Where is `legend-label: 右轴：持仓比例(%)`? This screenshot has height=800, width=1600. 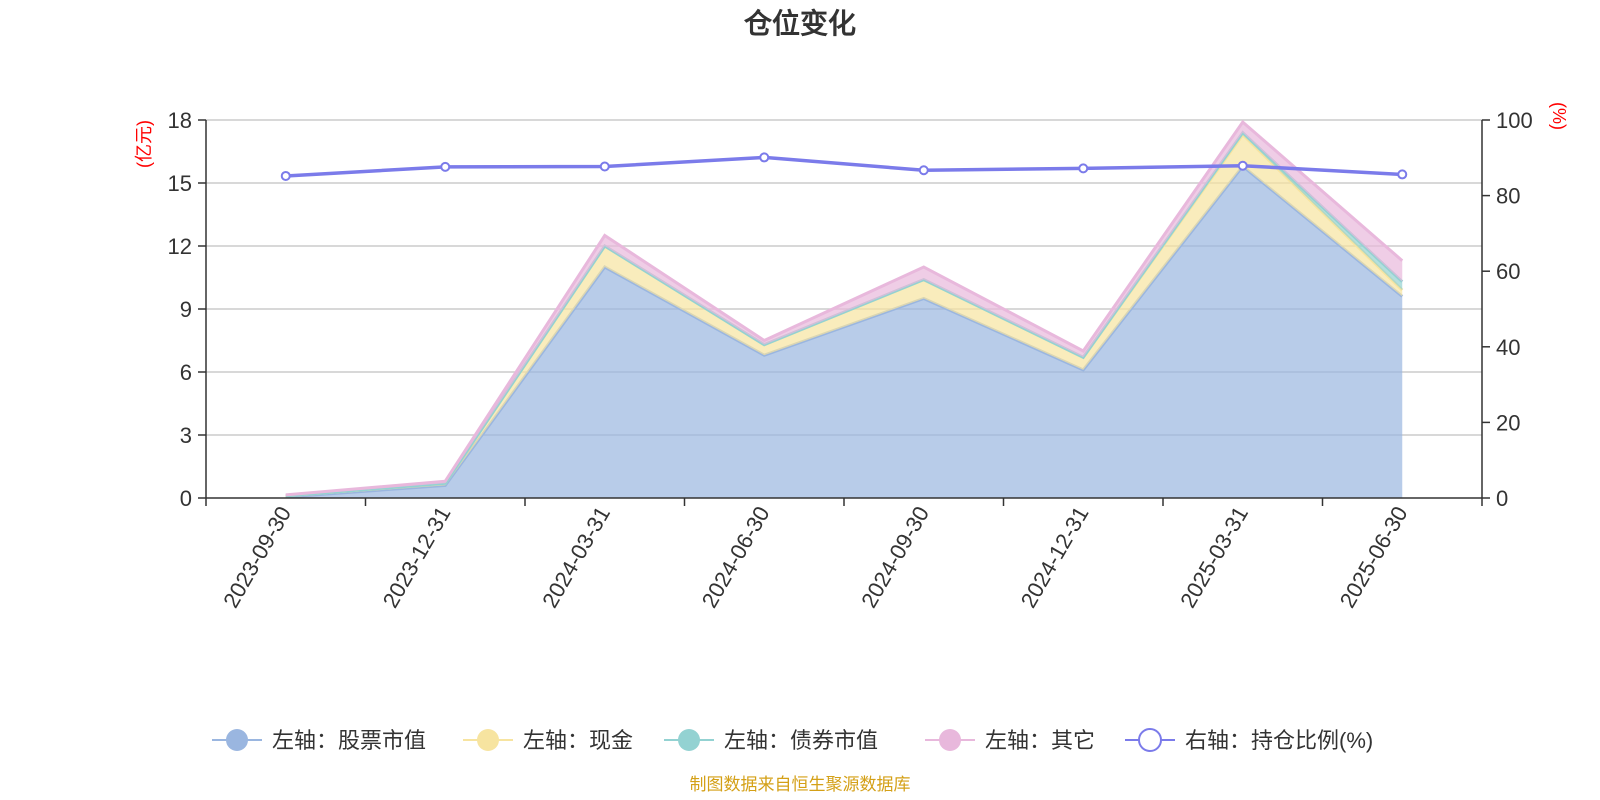
legend-label: 右轴：持仓比例(%) is located at coordinates (1279, 740).